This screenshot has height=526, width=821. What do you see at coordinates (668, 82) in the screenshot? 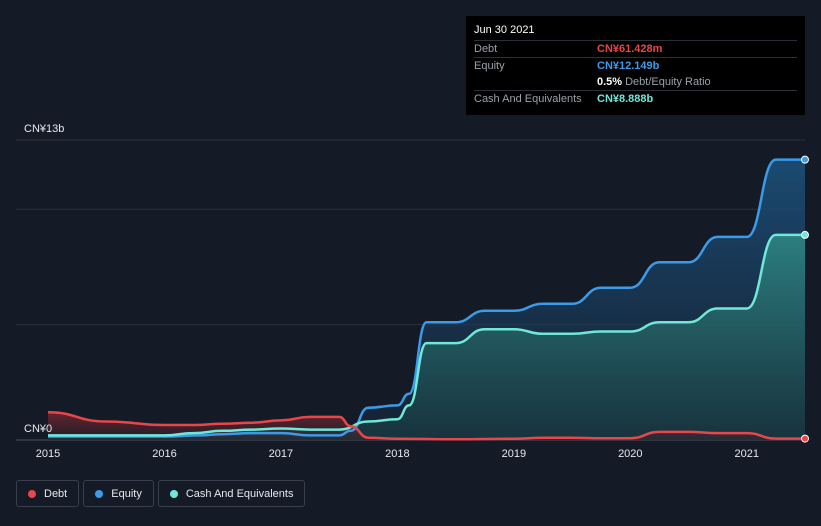
I see `tooltip-ratio-label: Debt/Equity Ratio` at bounding box center [668, 82].